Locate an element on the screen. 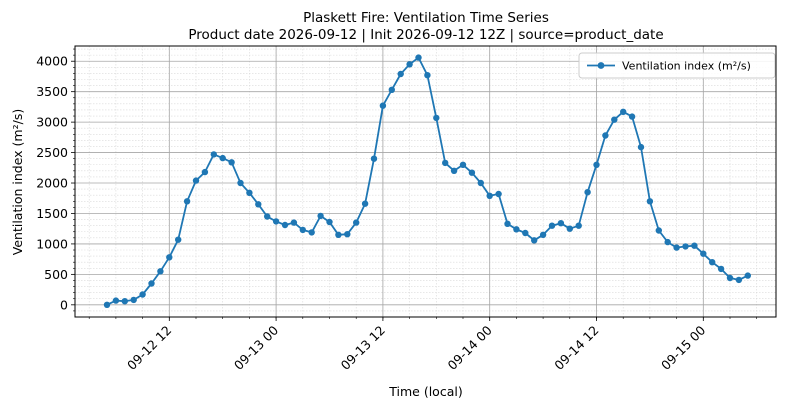  y-tick-label: 1000 is located at coordinates (52, 243).